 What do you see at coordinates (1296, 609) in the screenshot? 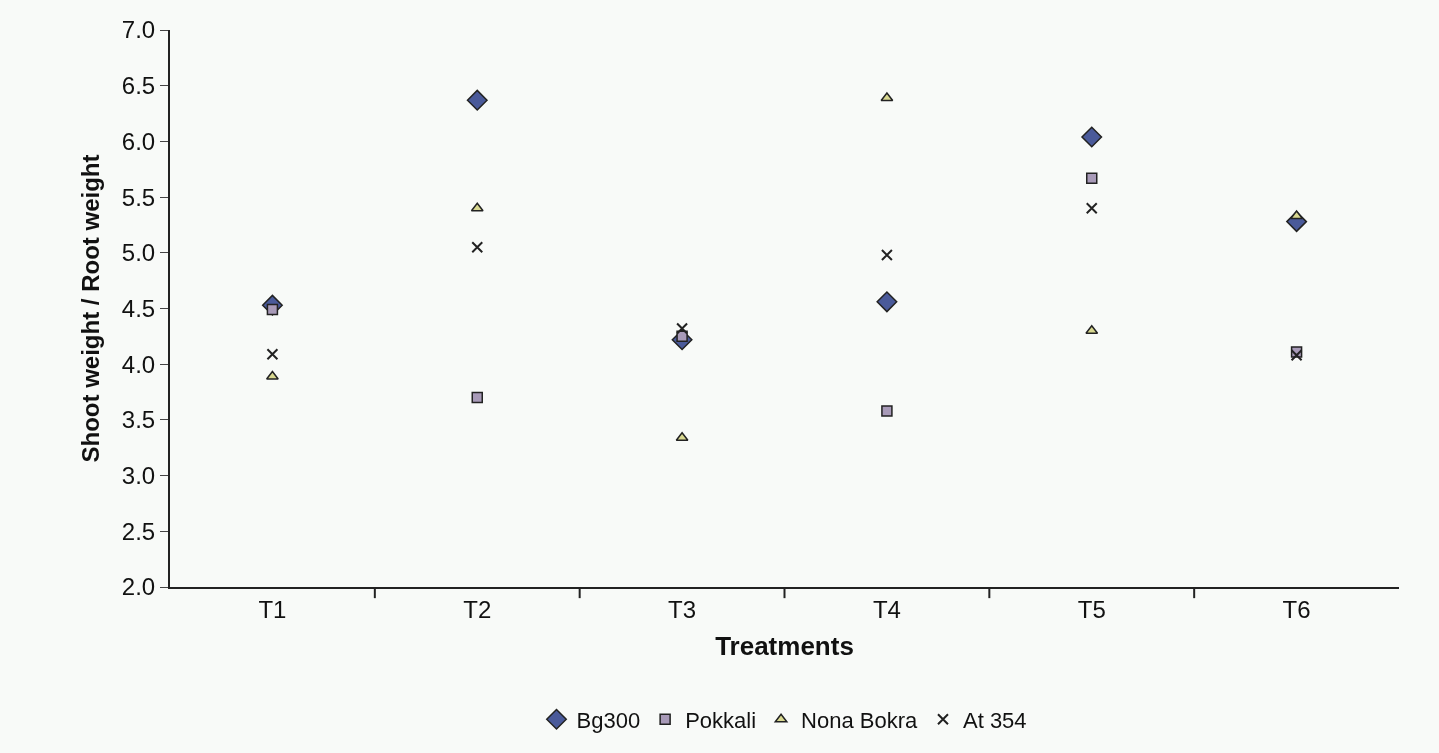
I see `x-tick-label: T6` at bounding box center [1296, 609].